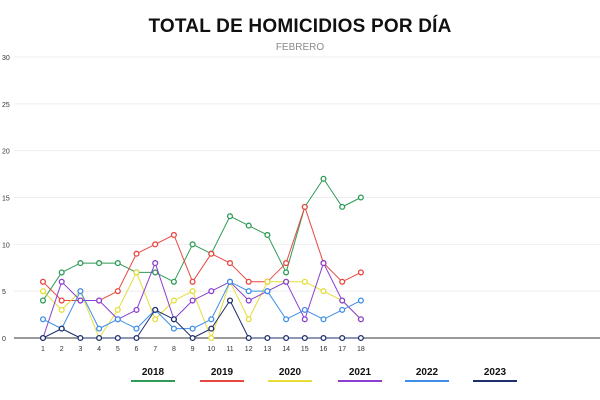 This screenshot has height=400, width=600. Describe the element at coordinates (211, 349) in the screenshot. I see `x-tick-label: 10` at that location.